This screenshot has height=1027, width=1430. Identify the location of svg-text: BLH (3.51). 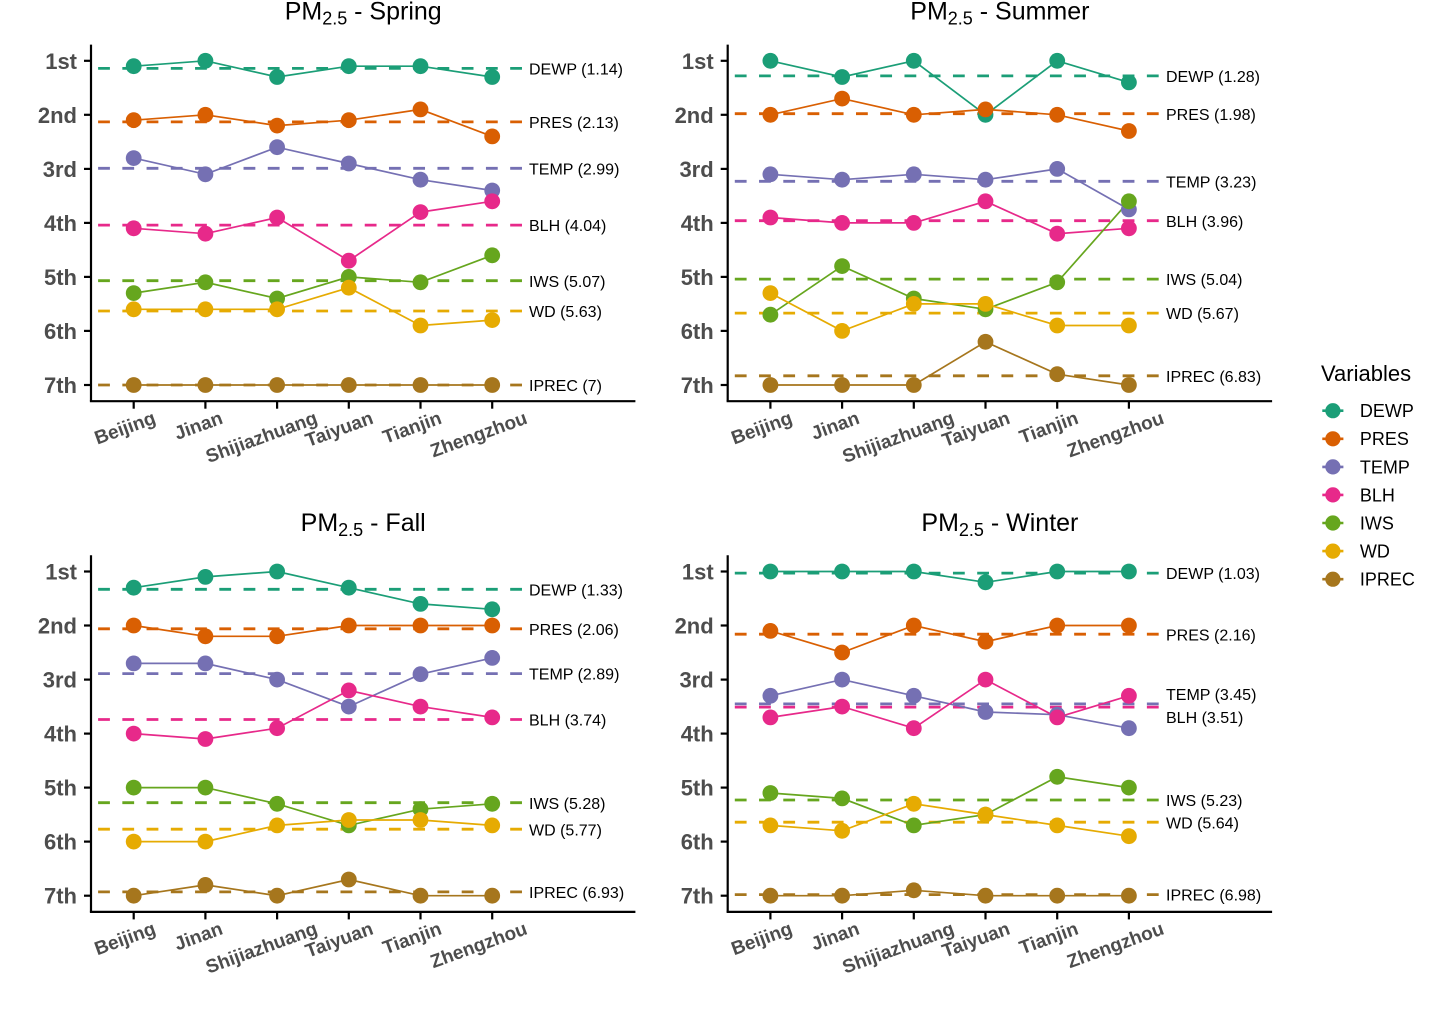
(1204, 718).